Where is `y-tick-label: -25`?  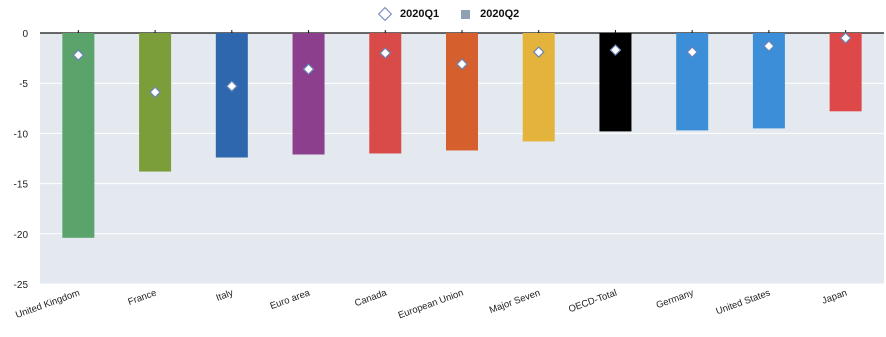
y-tick-label: -25 is located at coordinates (21, 285).